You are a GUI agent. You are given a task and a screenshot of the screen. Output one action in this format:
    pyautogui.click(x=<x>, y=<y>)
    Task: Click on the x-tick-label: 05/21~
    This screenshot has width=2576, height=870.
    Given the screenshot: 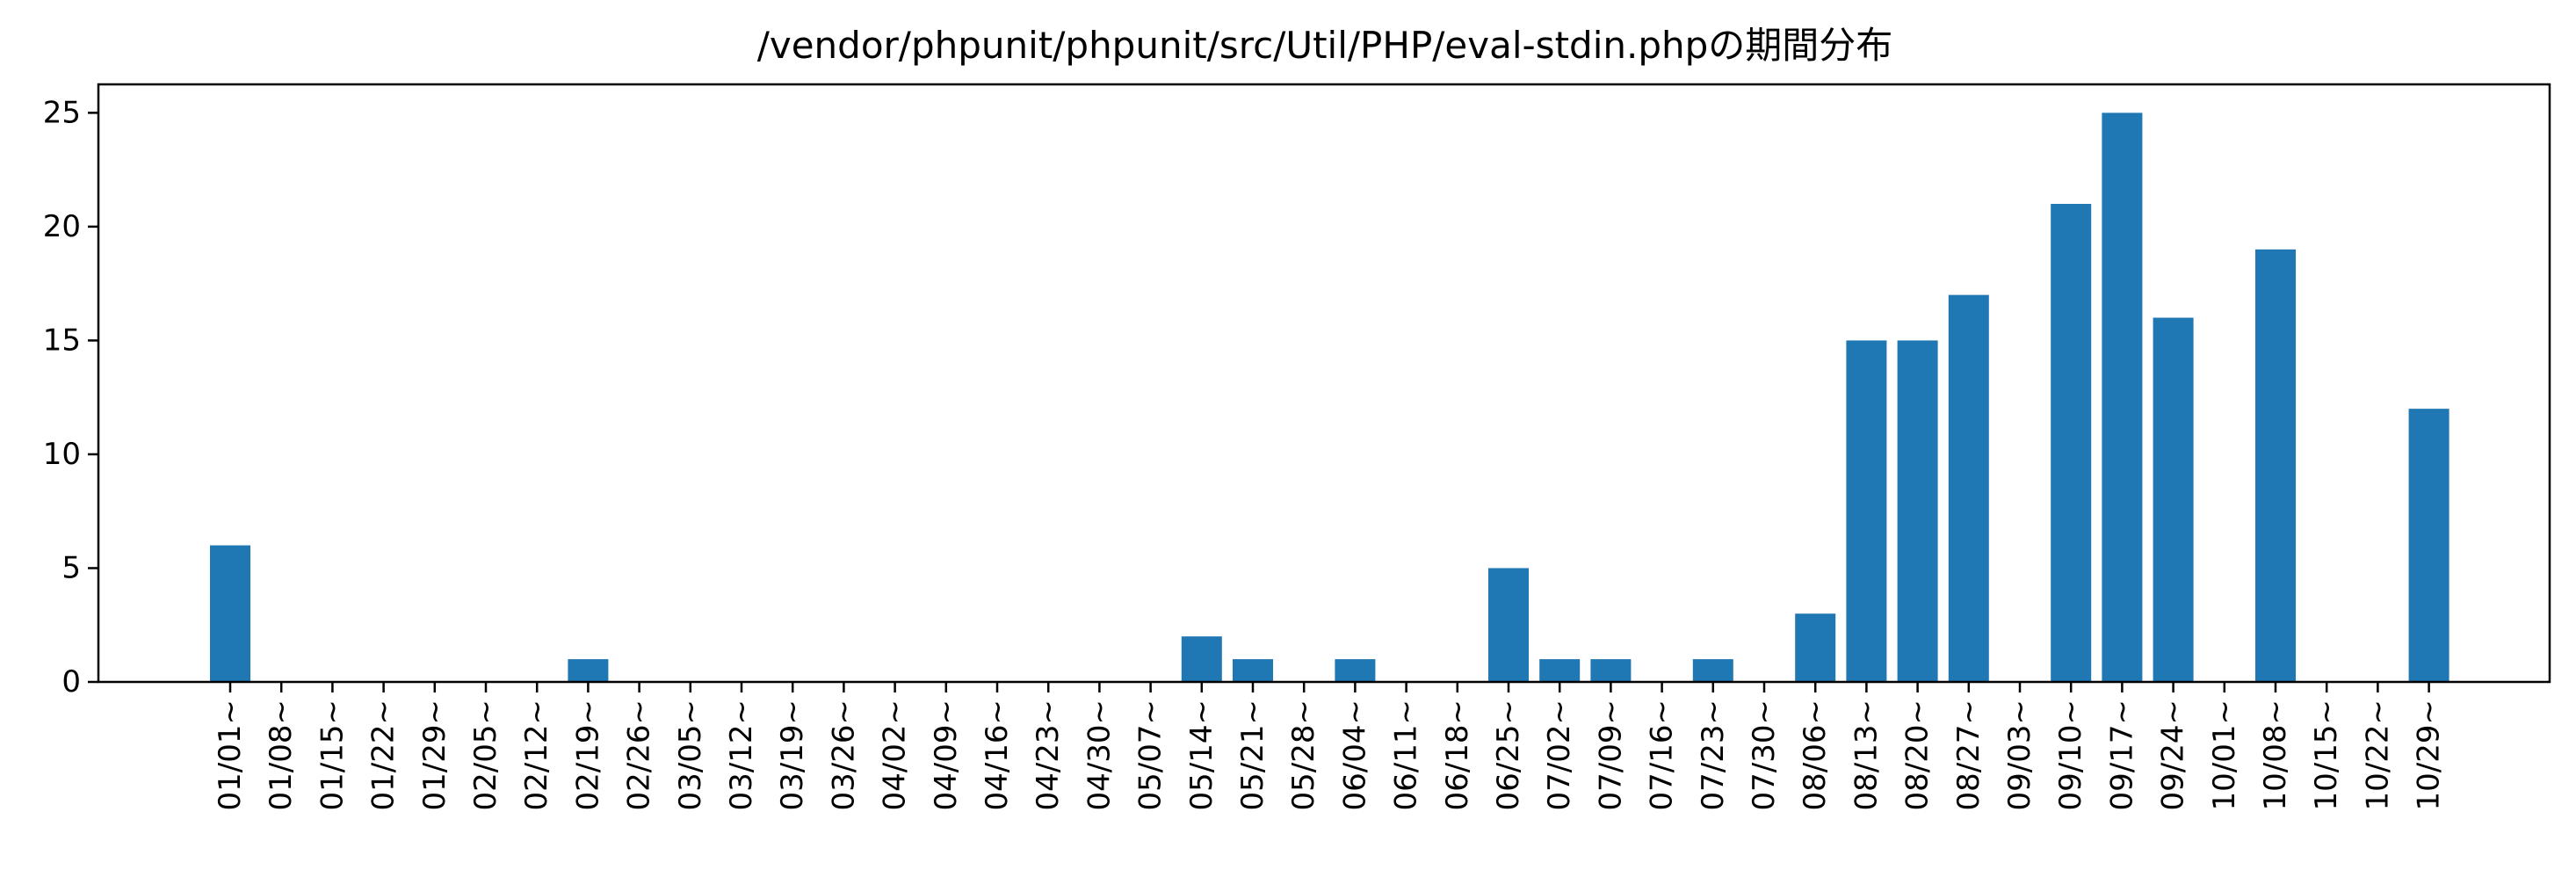 What is the action you would take?
    pyautogui.click(x=1252, y=755)
    